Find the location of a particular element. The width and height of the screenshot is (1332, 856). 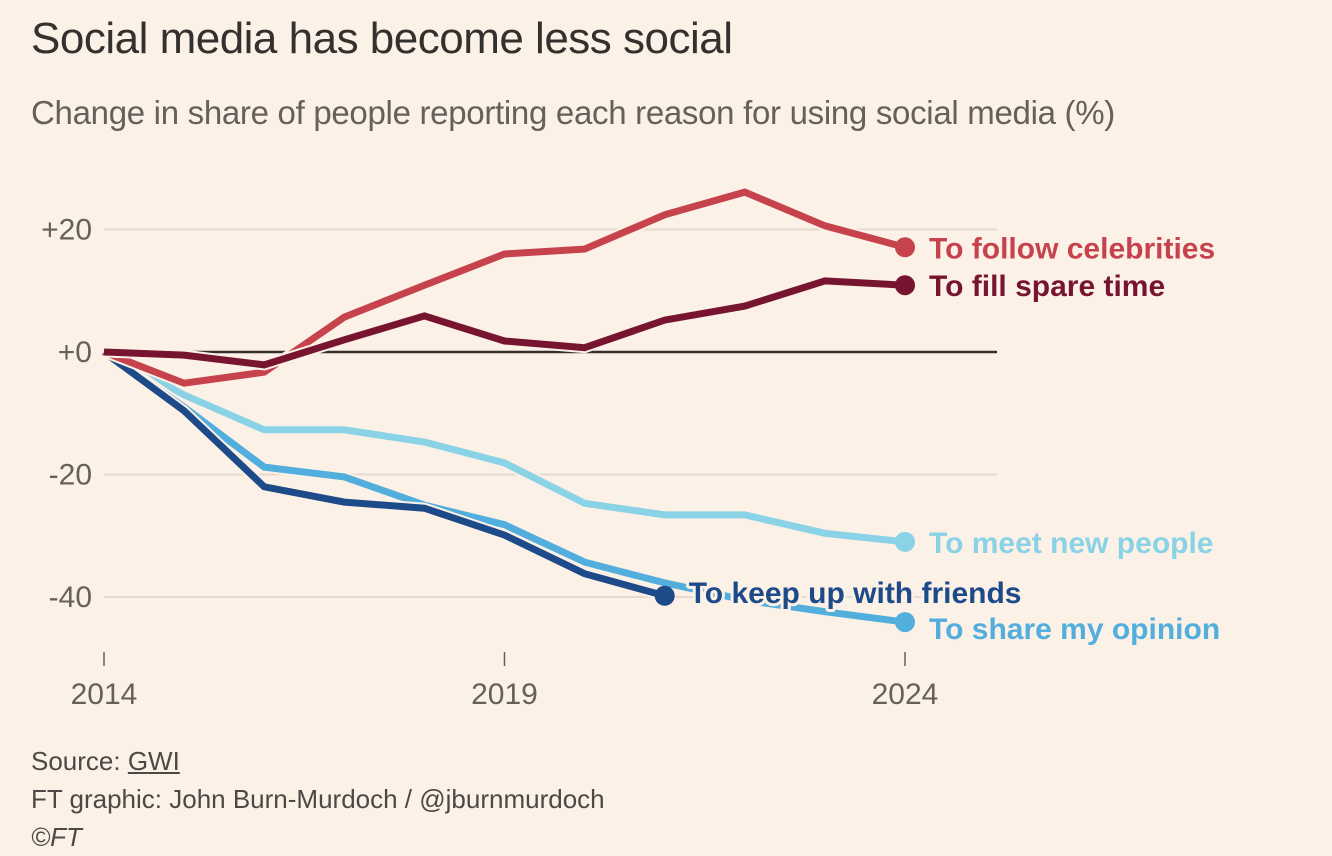

y-tick-label: +0 is located at coordinates (75, 352).